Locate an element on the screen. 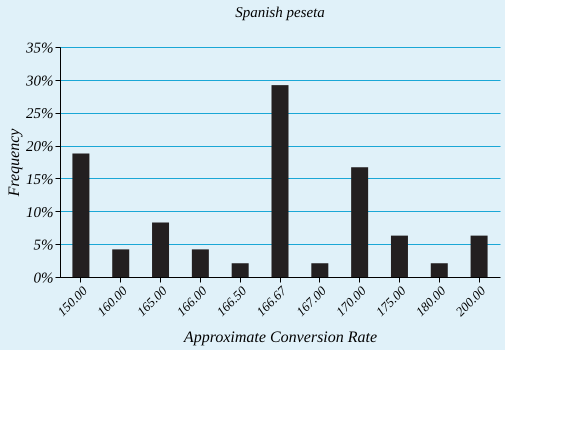 The width and height of the screenshot is (569, 423). y-tick-label: 10% is located at coordinates (40, 212).